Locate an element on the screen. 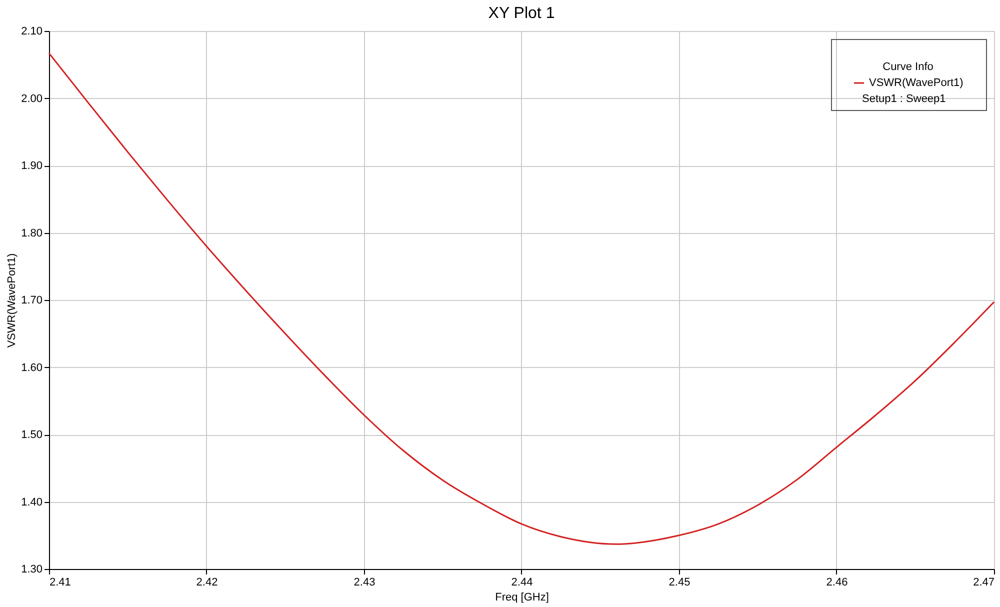 This screenshot has width=1000, height=607. y-tick-label: 2.10 is located at coordinates (31, 32).